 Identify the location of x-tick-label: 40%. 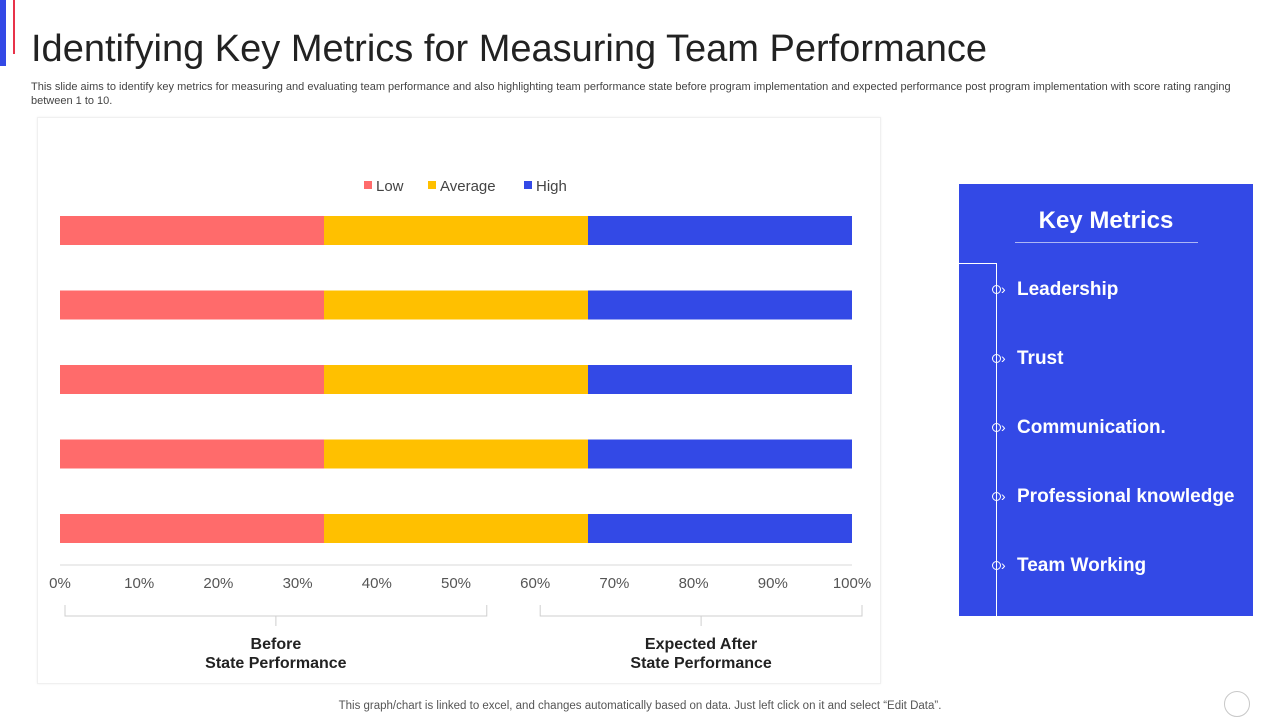
(377, 583).